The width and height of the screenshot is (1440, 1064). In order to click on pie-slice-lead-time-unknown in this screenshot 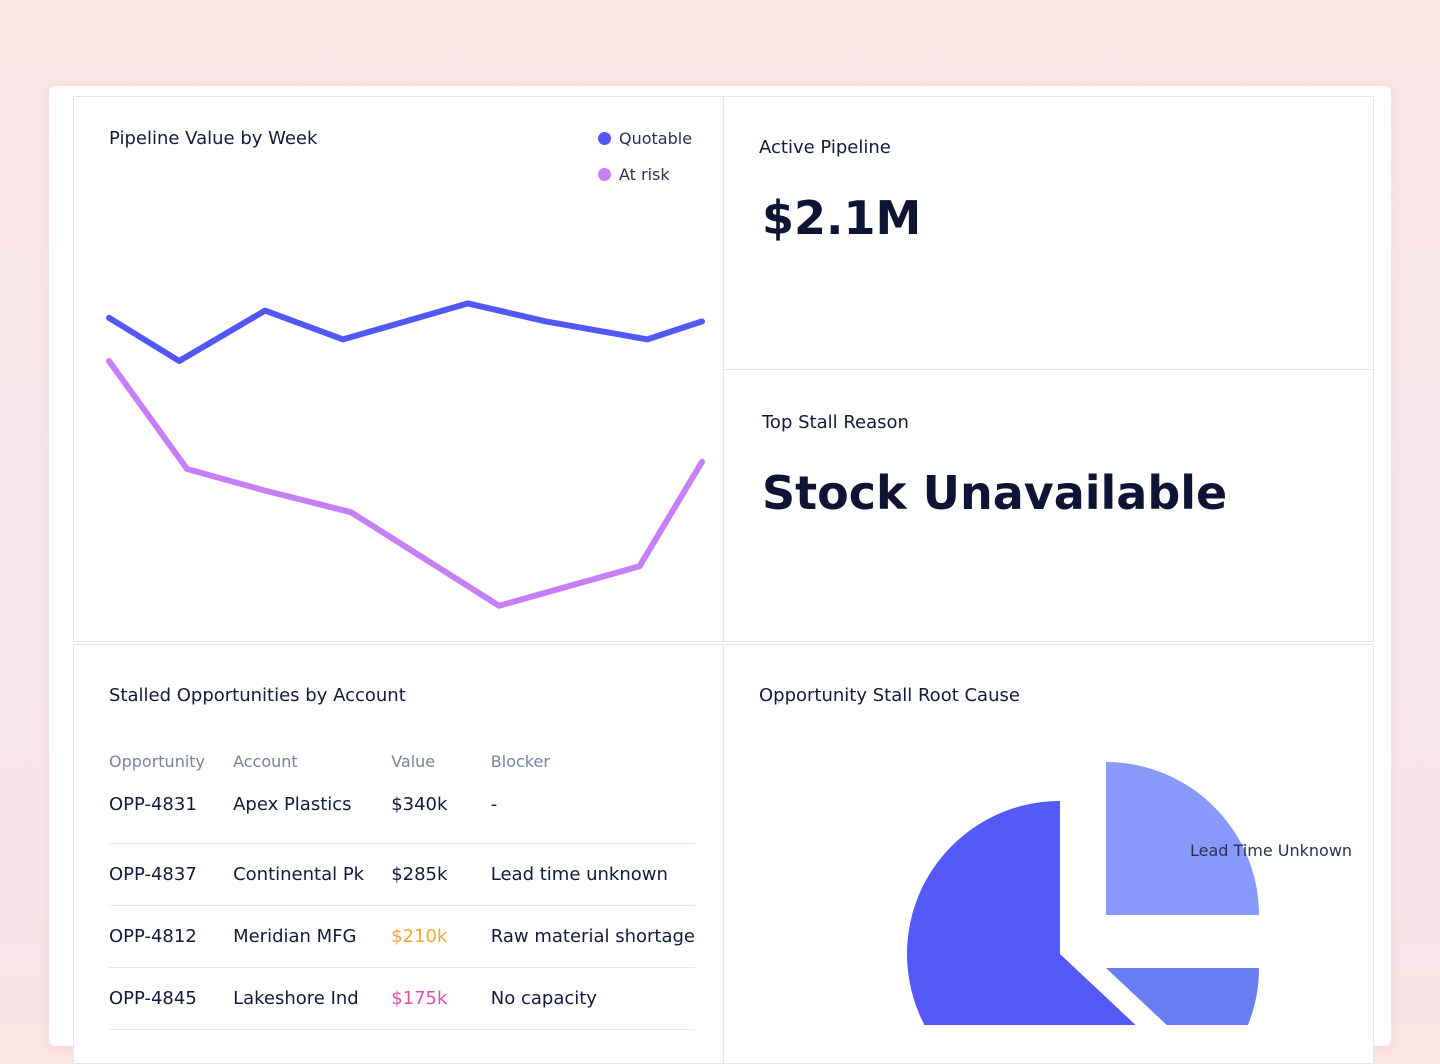, I will do `click(1182, 838)`.